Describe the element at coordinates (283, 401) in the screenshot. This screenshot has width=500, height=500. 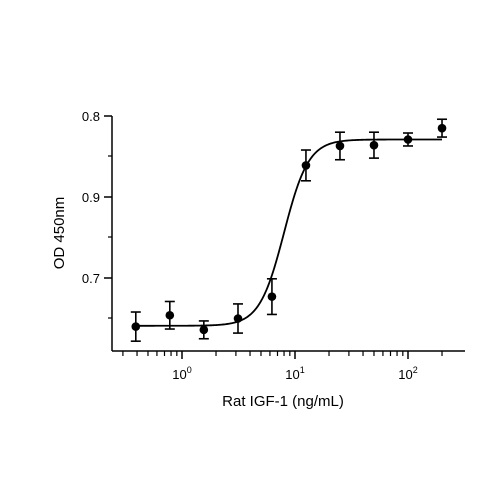
I see `x-axis-title: Rat IGF-1 (ng/mL)` at that location.